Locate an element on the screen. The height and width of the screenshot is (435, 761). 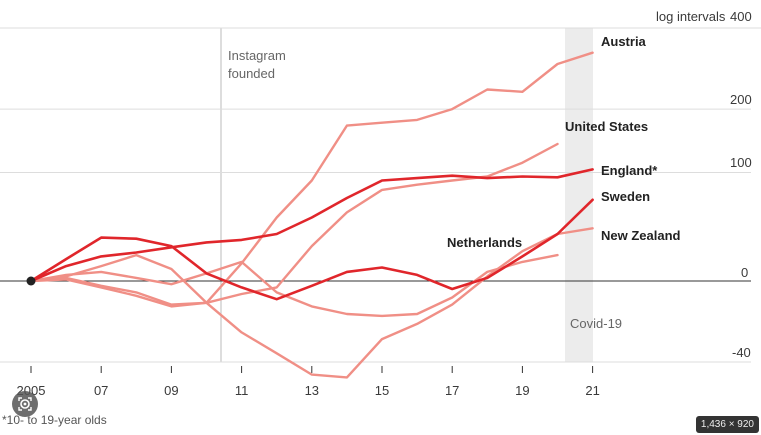
y-tick-100: 100 is located at coordinates (741, 162).